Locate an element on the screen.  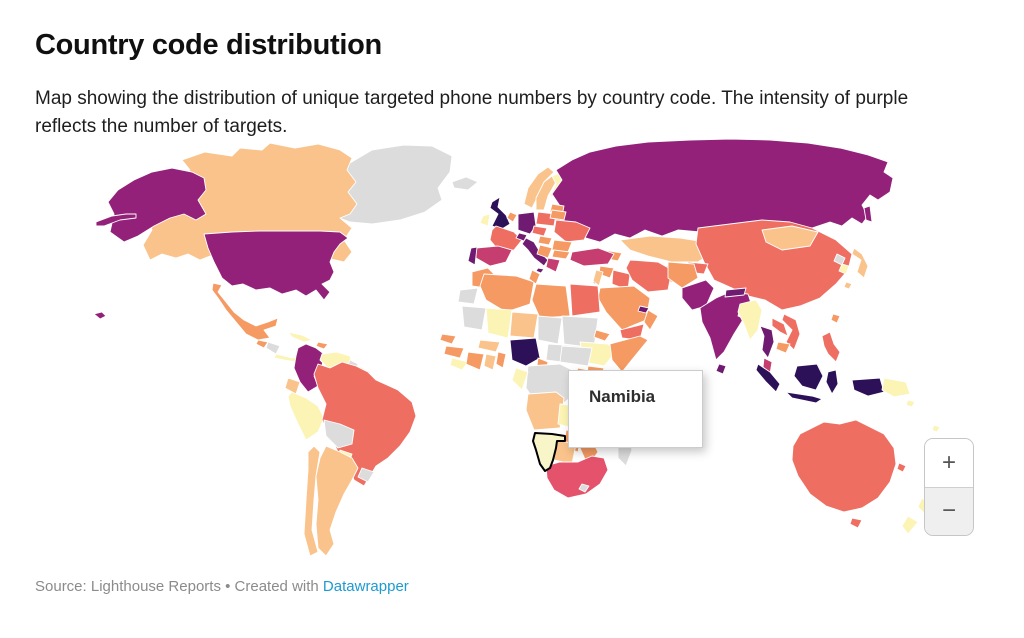
country-sierraleone-liberia is located at coordinates (459, 364).